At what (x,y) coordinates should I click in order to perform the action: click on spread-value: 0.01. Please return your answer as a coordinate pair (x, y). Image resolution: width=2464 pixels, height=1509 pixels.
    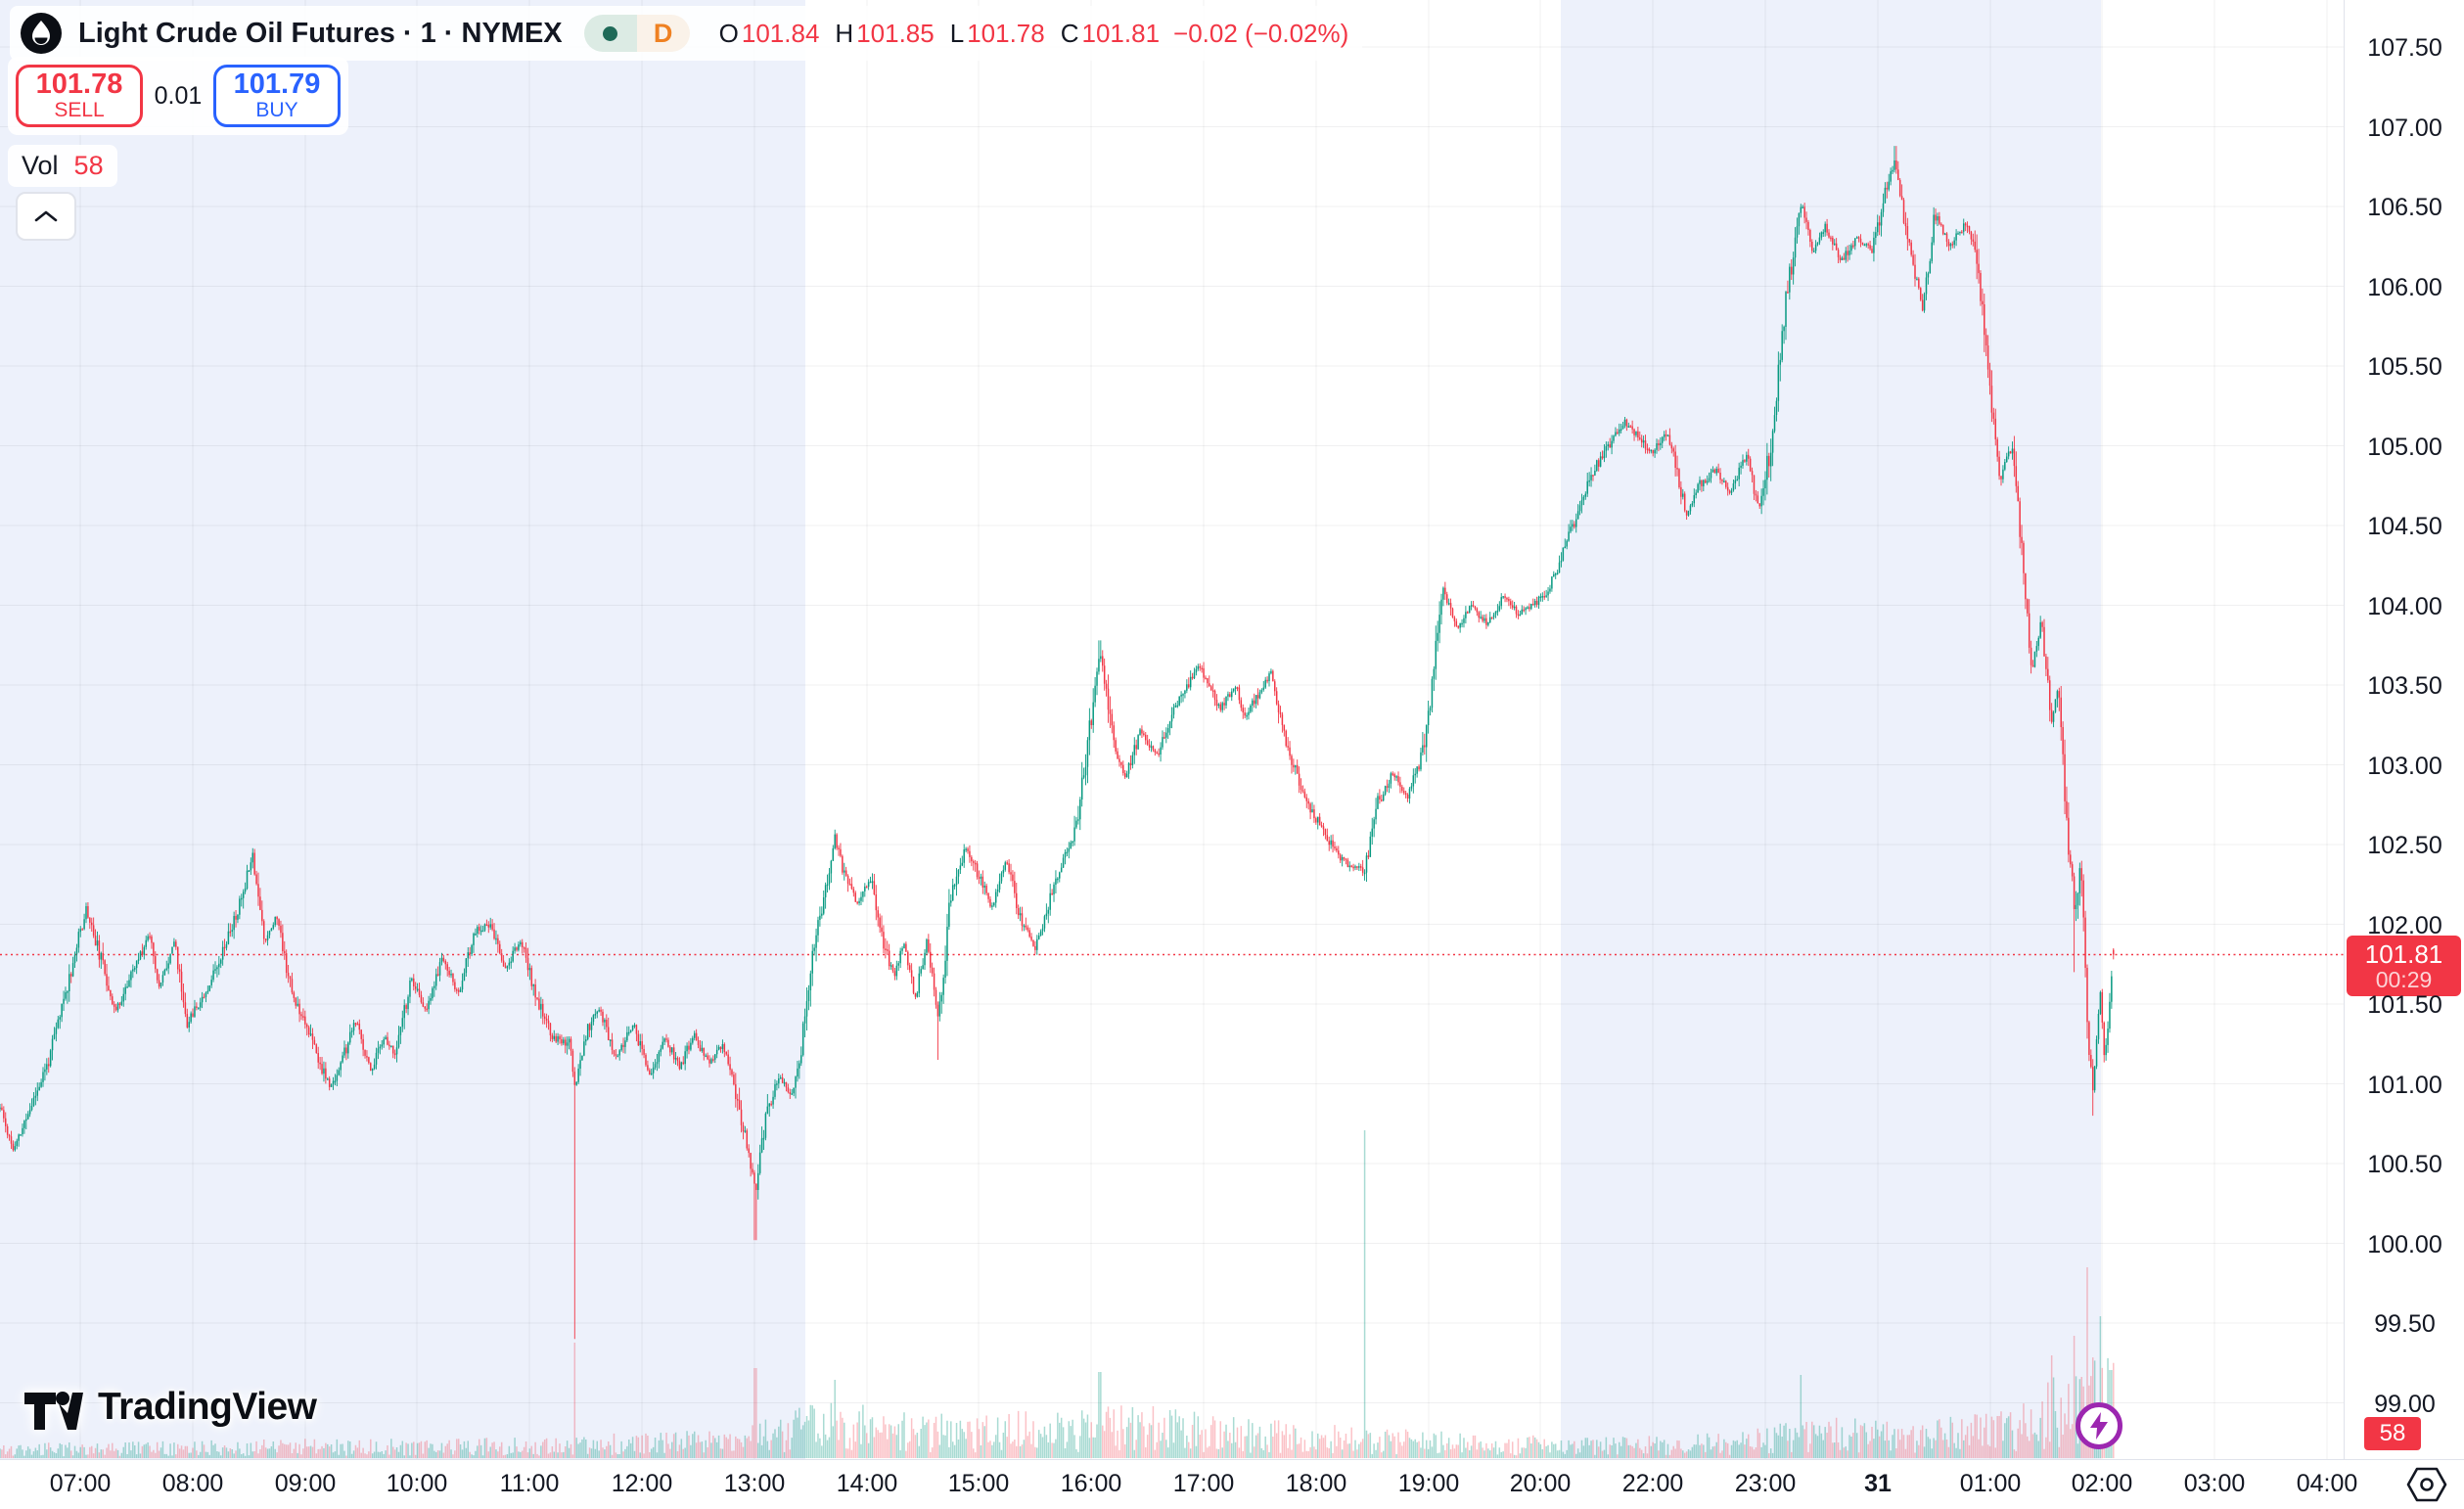
    Looking at the image, I should click on (179, 95).